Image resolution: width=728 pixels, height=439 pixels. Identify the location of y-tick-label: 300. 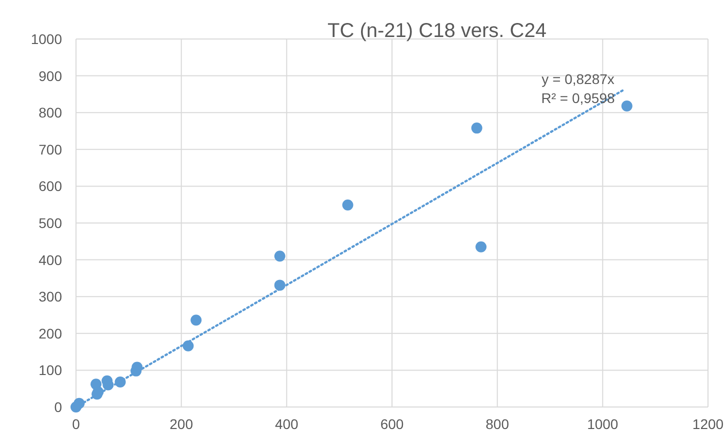
(50, 296).